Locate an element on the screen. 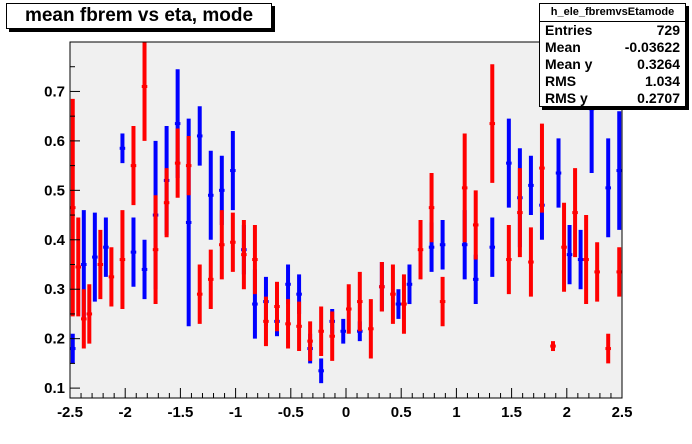 Image resolution: width=692 pixels, height=444 pixels. stats-value: -0.03622 is located at coordinates (652, 47).